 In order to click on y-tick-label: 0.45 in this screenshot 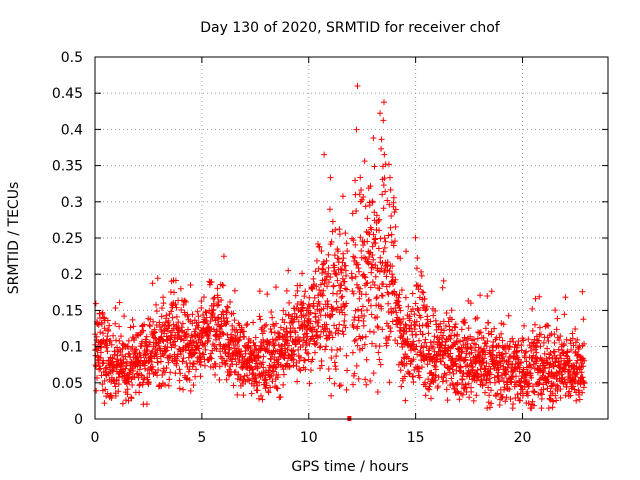, I will do `click(67, 94)`.